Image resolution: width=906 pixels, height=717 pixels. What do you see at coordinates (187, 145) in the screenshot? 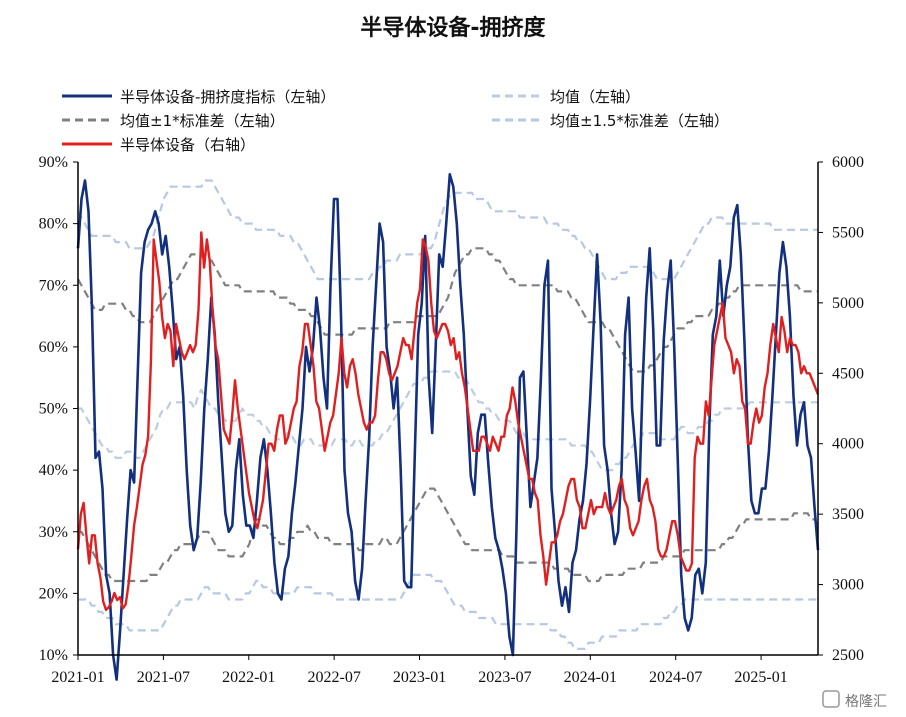
I see `legend-label: 半导体设备（右轴）` at bounding box center [187, 145].